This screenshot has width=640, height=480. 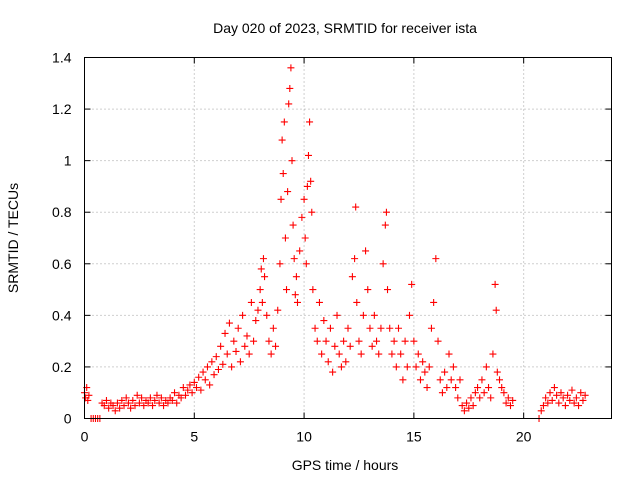 What do you see at coordinates (62, 264) in the screenshot?
I see `y-tick-label: 0.6` at bounding box center [62, 264].